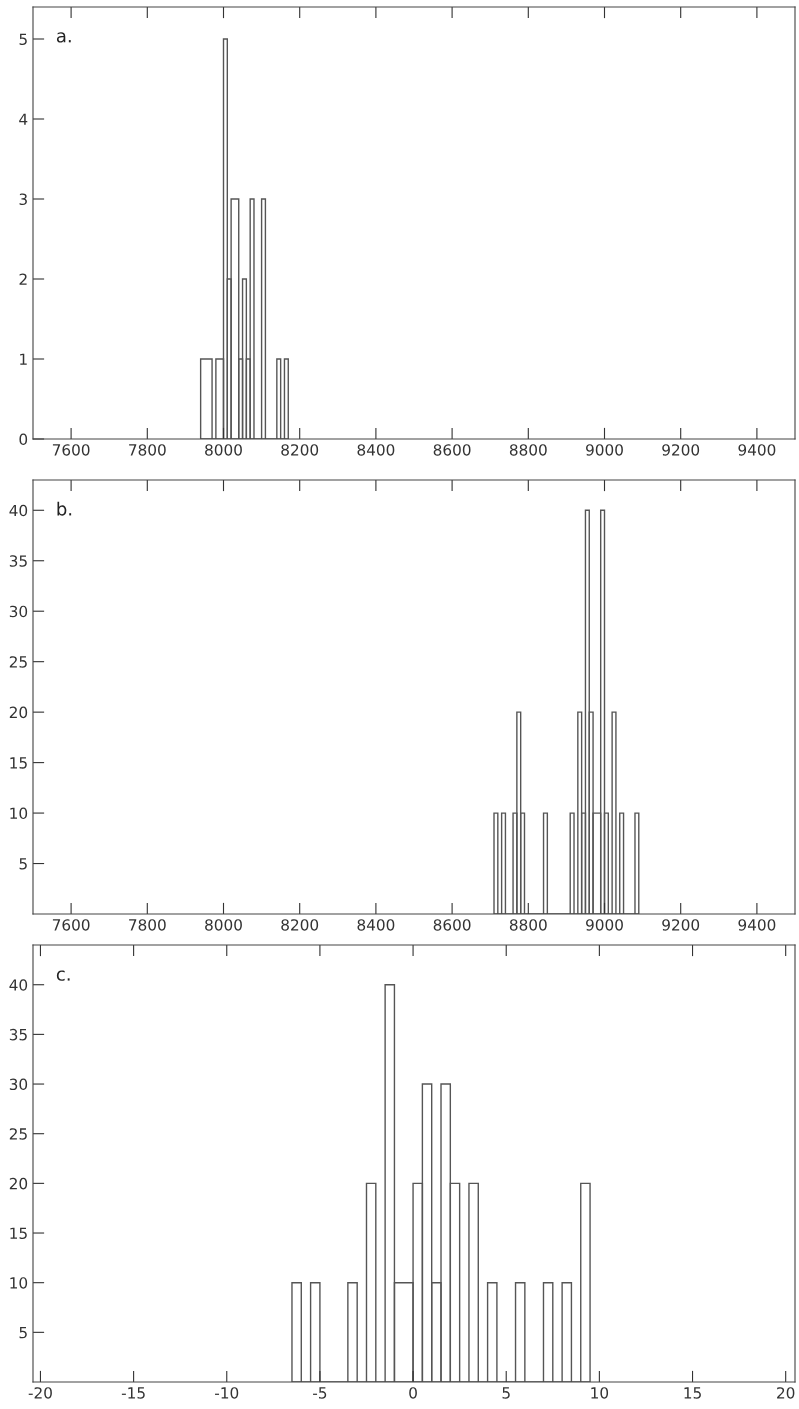  Describe the element at coordinates (227, 1393) in the screenshot. I see `x-tick-label: -10` at that location.